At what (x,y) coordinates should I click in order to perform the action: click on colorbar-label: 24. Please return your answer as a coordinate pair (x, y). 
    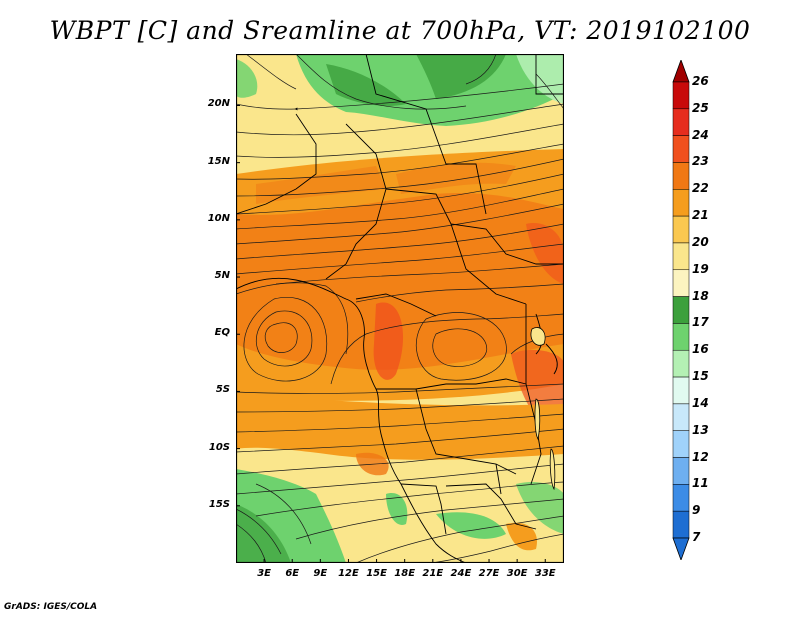
    Looking at the image, I should click on (700, 134).